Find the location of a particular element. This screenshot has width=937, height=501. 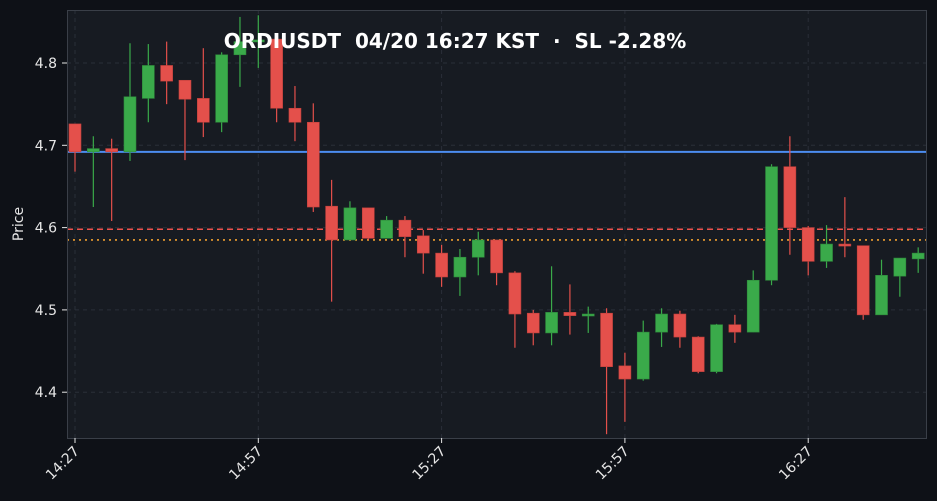

y-tick-label: 4.5 is located at coordinates (46, 311).